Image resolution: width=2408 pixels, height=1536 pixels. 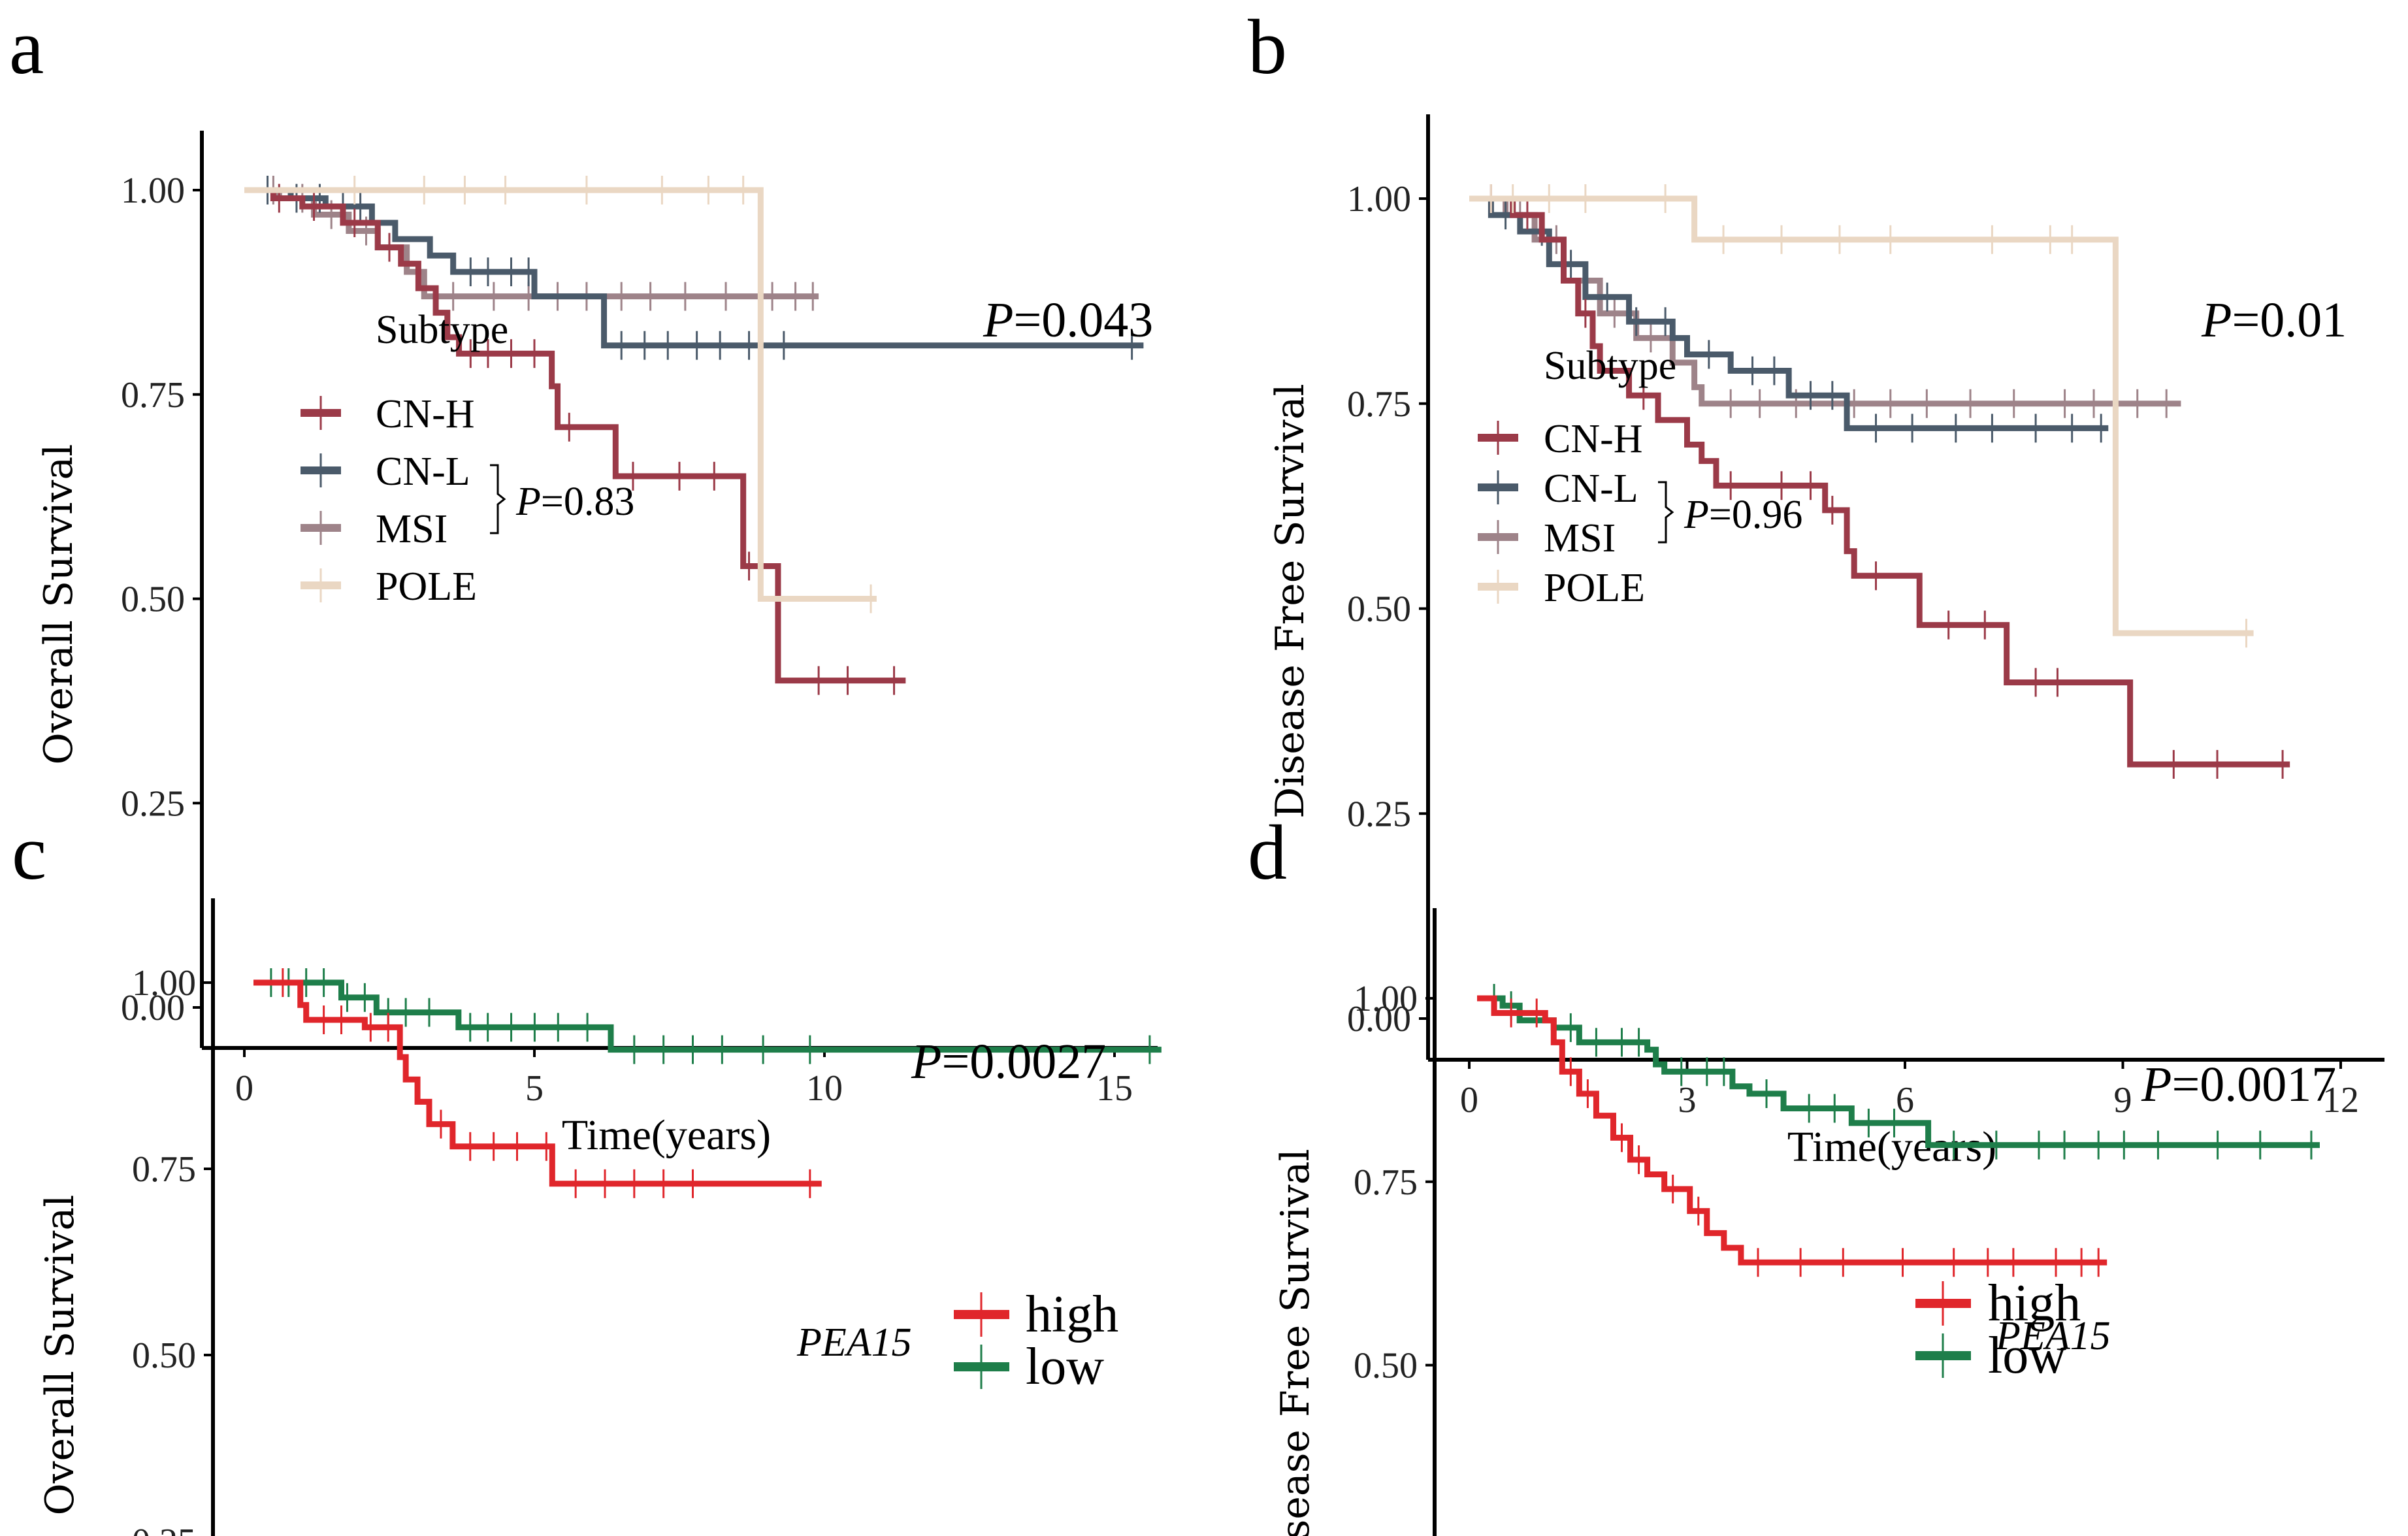 What do you see at coordinates (1114, 1088) in the screenshot?
I see `x-tick-label: 15` at bounding box center [1114, 1088].